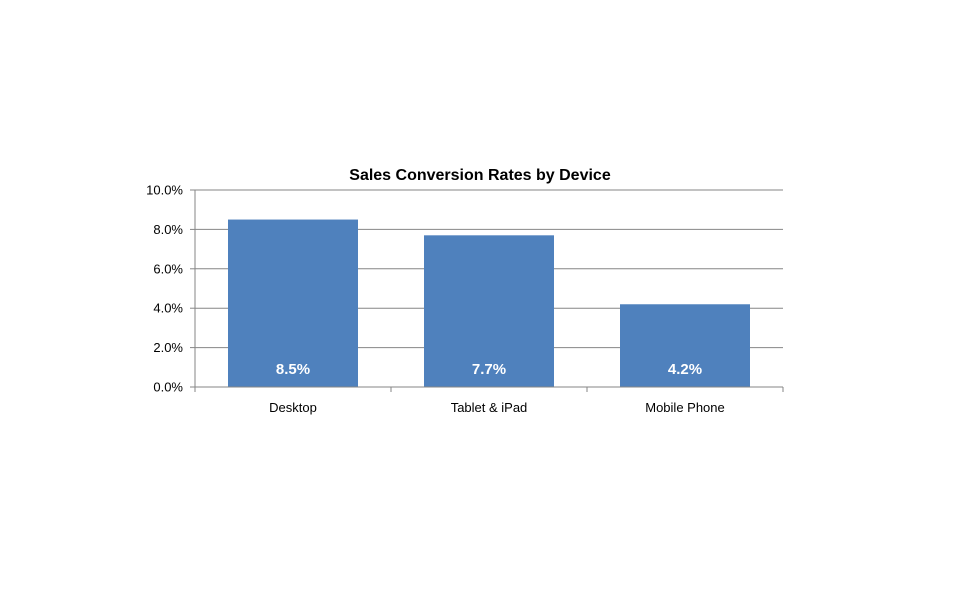 The width and height of the screenshot is (980, 600). I want to click on data-labels: 8.5% 7.7% 4.2%, so click(489, 369).